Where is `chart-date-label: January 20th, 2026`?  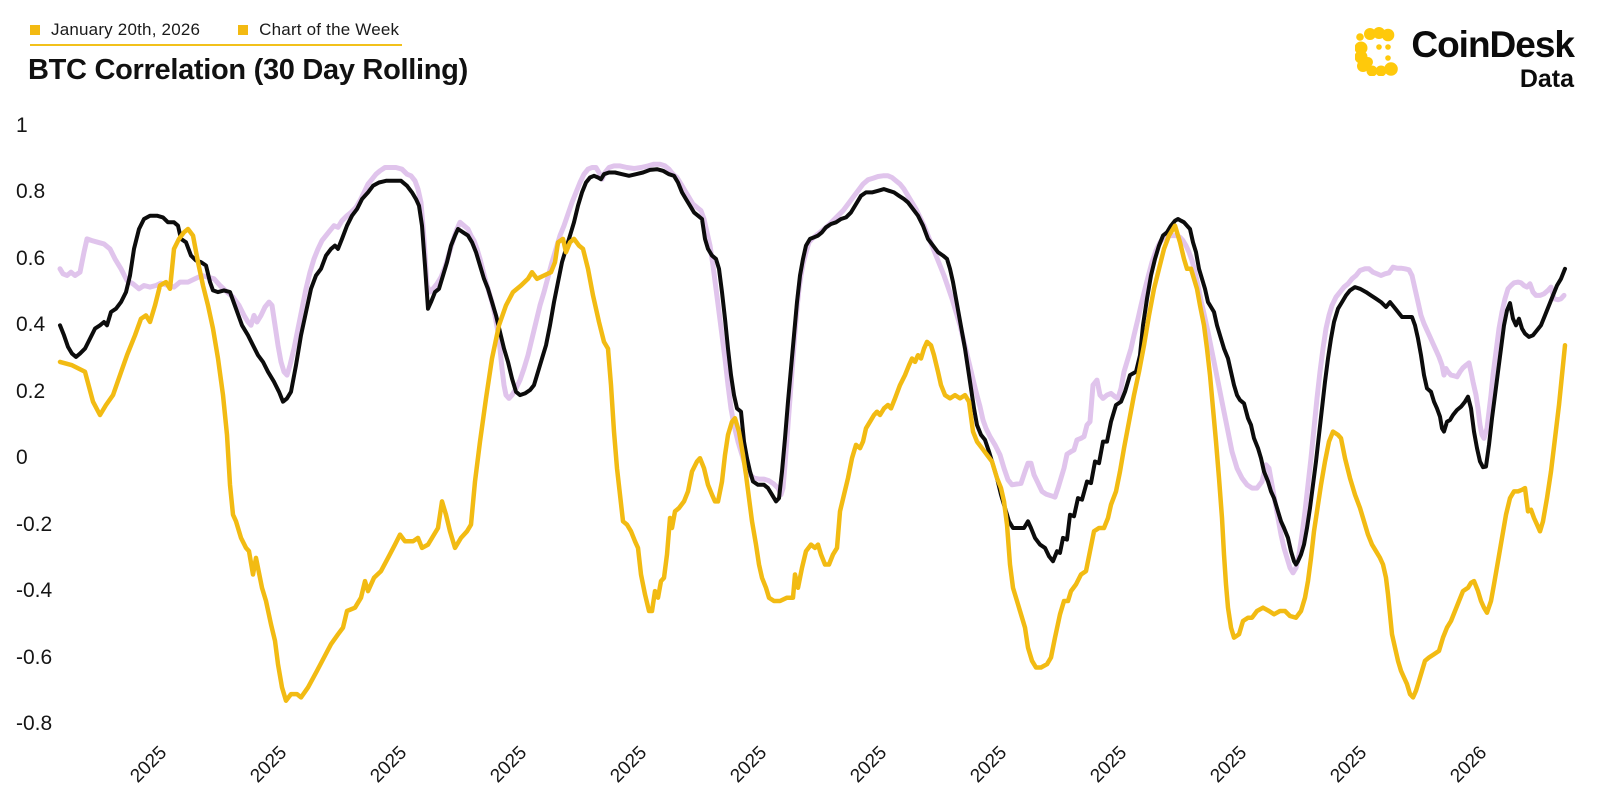 chart-date-label: January 20th, 2026 is located at coordinates (126, 29).